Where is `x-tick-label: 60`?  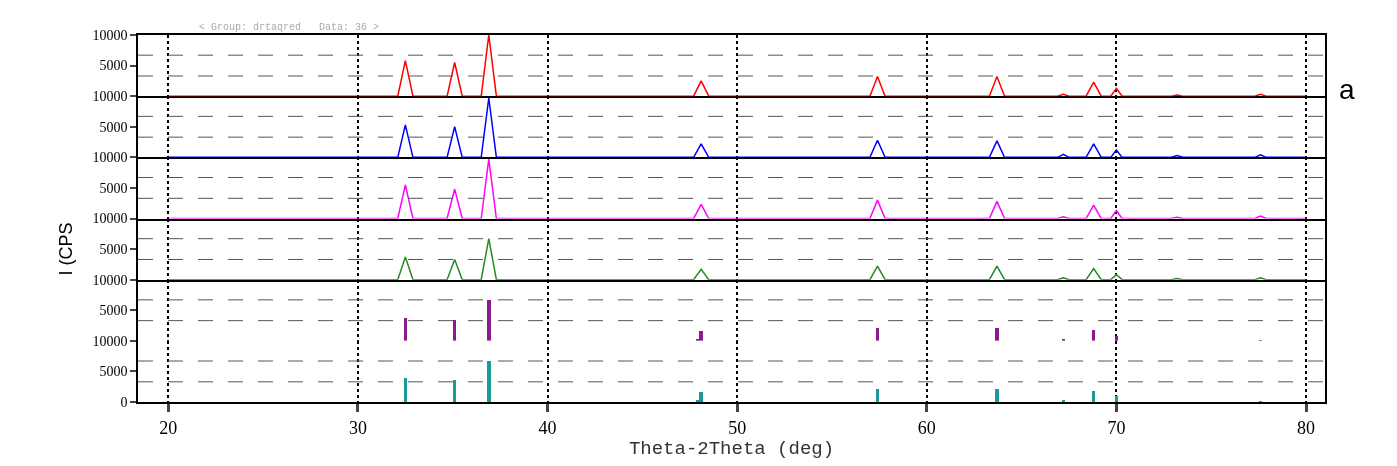
x-tick-label: 60 is located at coordinates (926, 427).